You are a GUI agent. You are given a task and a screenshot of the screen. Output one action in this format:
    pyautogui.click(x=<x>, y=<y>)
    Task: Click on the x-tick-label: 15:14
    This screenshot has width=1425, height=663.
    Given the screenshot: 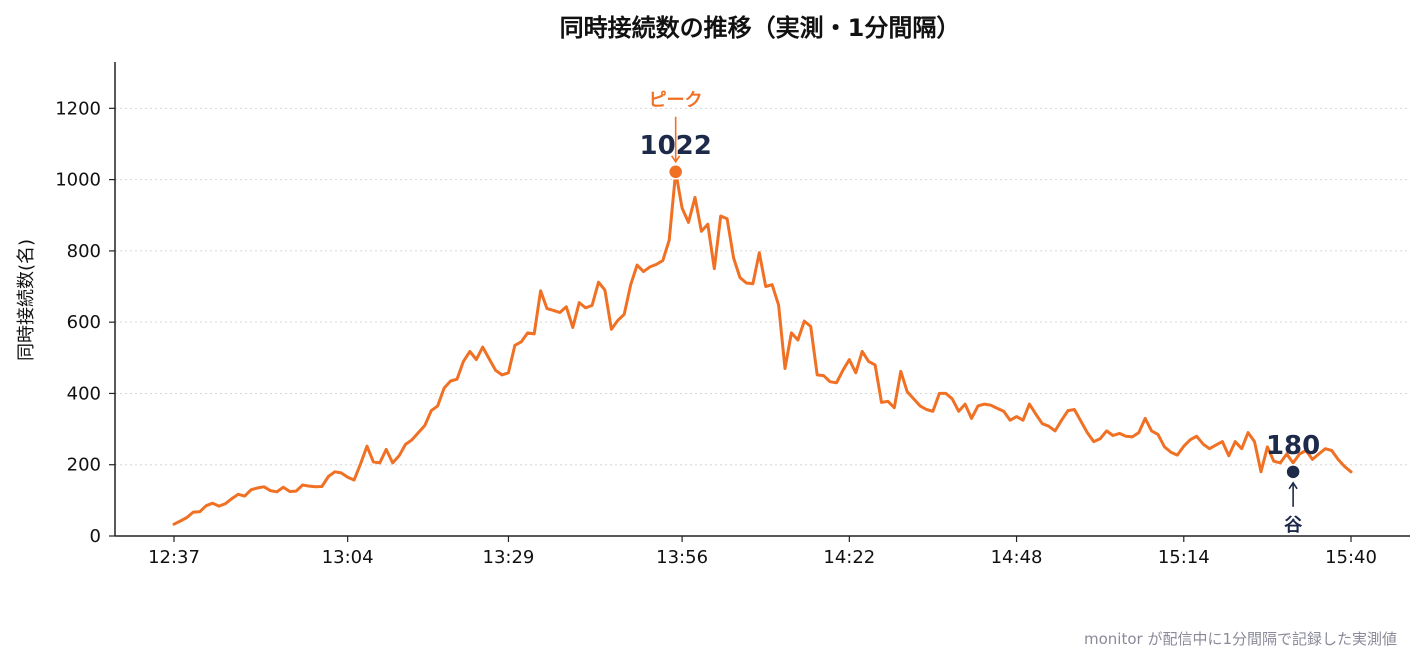 What is the action you would take?
    pyautogui.click(x=1184, y=557)
    